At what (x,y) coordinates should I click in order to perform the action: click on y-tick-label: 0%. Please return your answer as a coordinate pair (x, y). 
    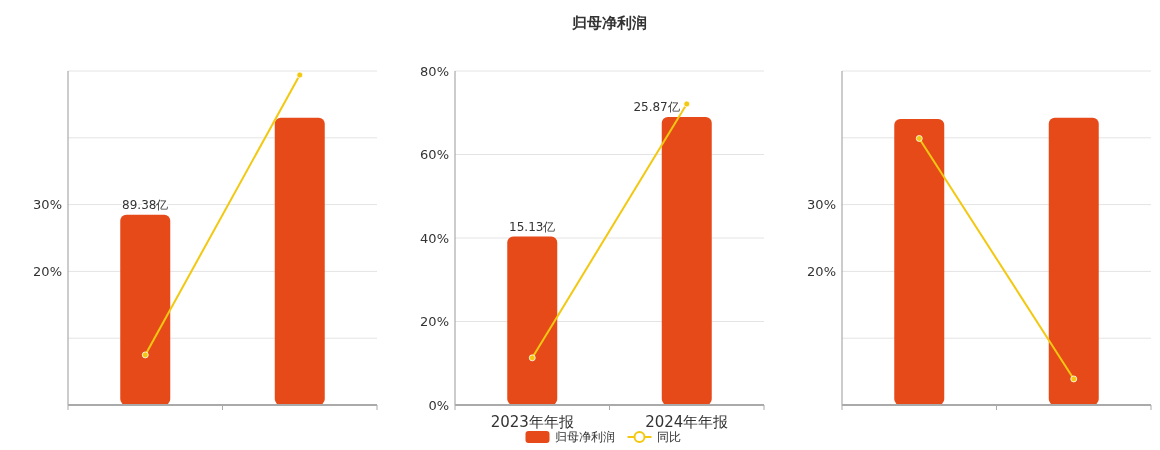
    Looking at the image, I should click on (438, 405).